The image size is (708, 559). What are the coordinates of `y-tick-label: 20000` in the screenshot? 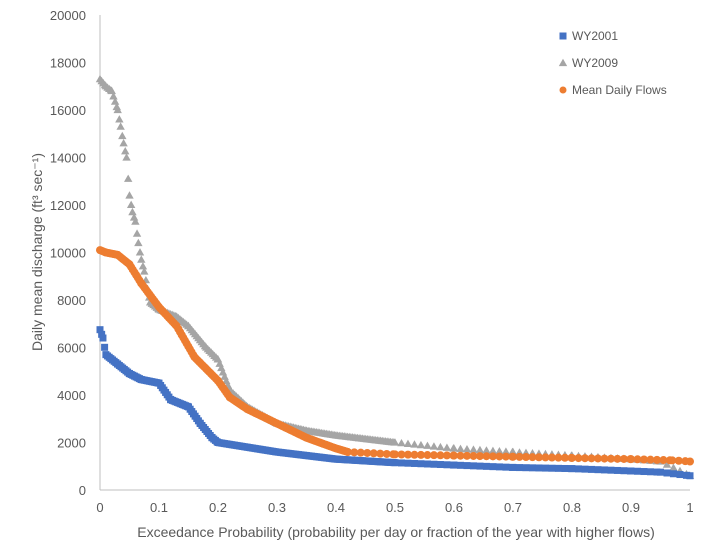 It's located at (68, 15).